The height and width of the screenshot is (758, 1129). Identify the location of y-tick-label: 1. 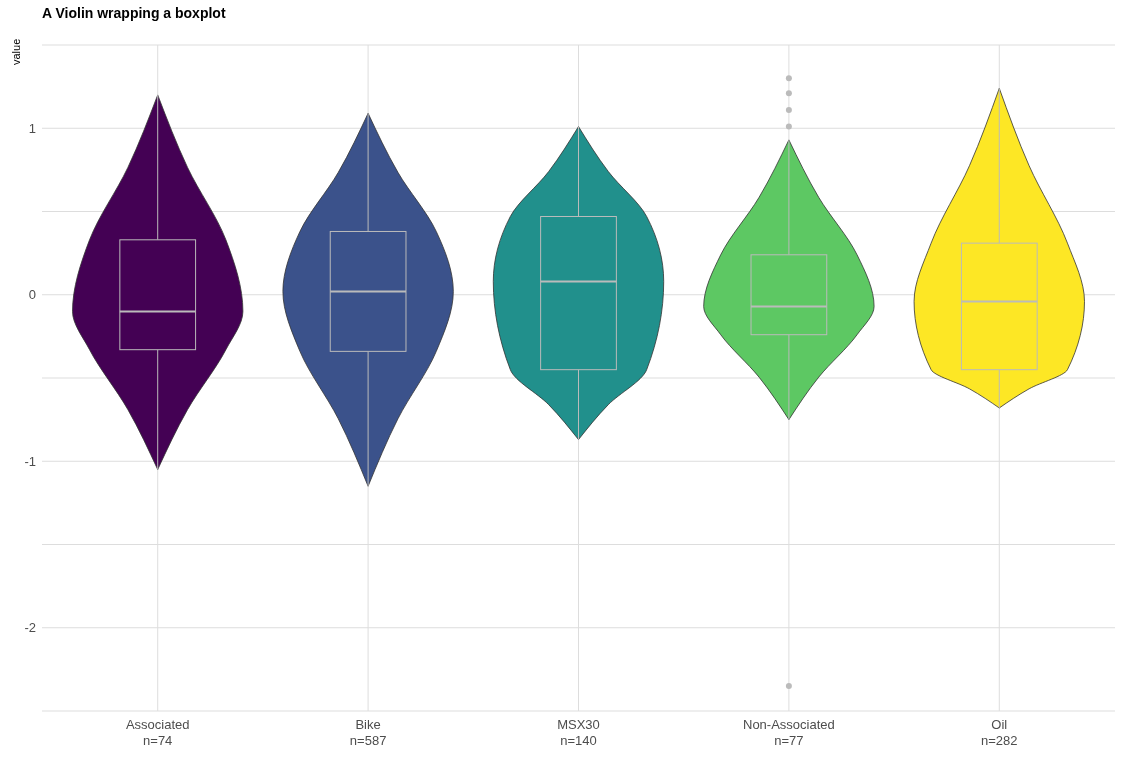
(32, 128).